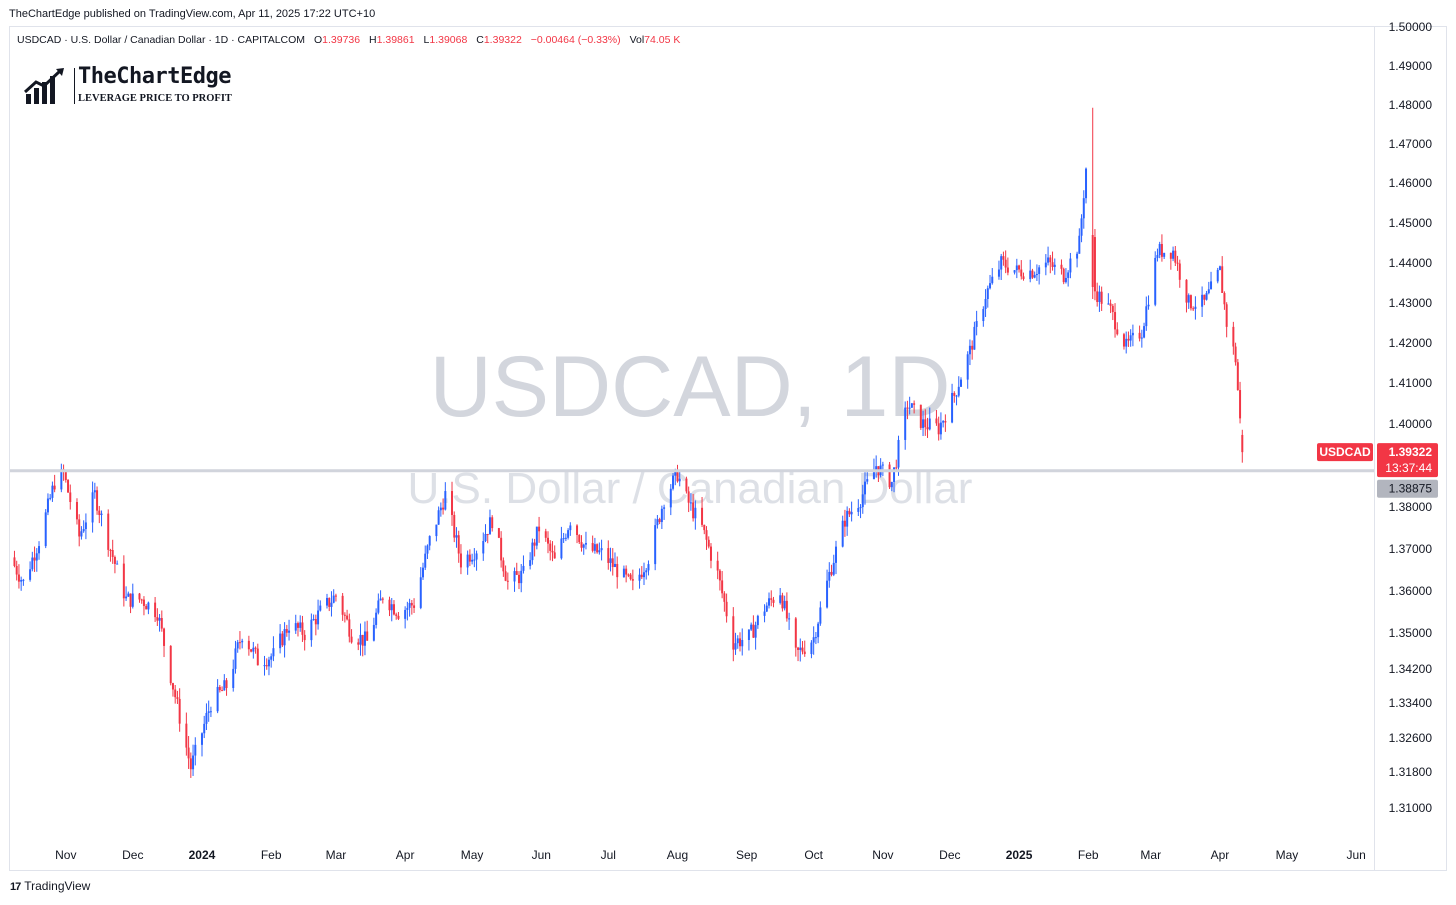 This screenshot has width=1456, height=905. What do you see at coordinates (1377, 470) in the screenshot?
I see `price-tags: USDCAD 1.39322 13:37:44 1.38875` at bounding box center [1377, 470].